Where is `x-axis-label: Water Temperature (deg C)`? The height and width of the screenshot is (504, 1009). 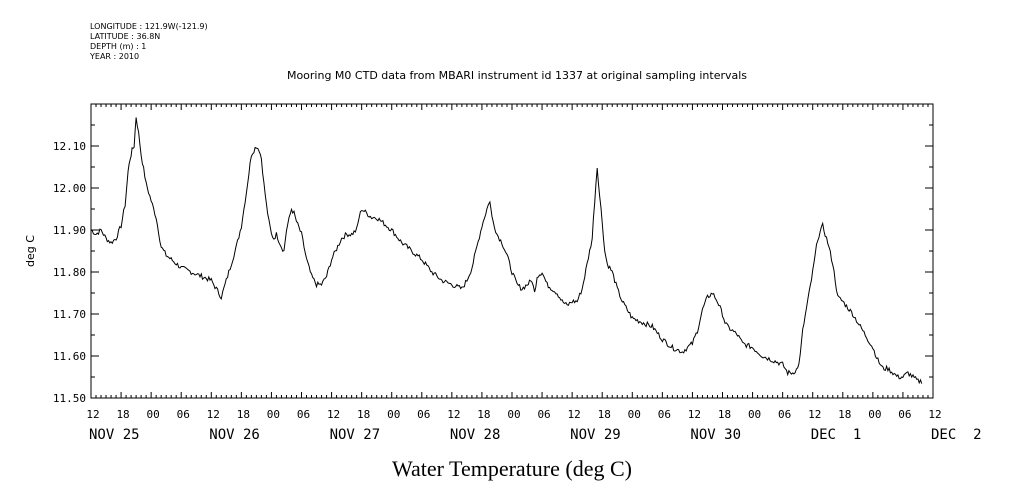
x-axis-label: Water Temperature (deg C) is located at coordinates (512, 468).